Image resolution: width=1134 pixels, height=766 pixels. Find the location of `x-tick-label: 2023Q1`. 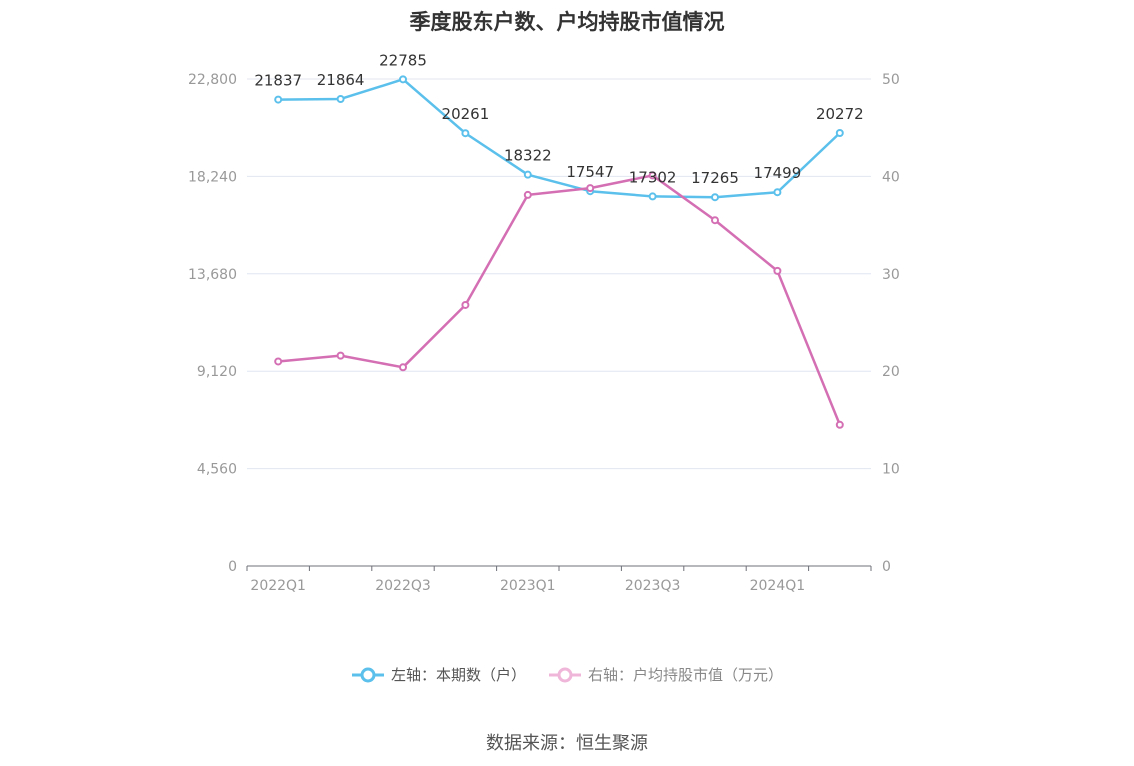

x-tick-label: 2023Q1 is located at coordinates (528, 586).